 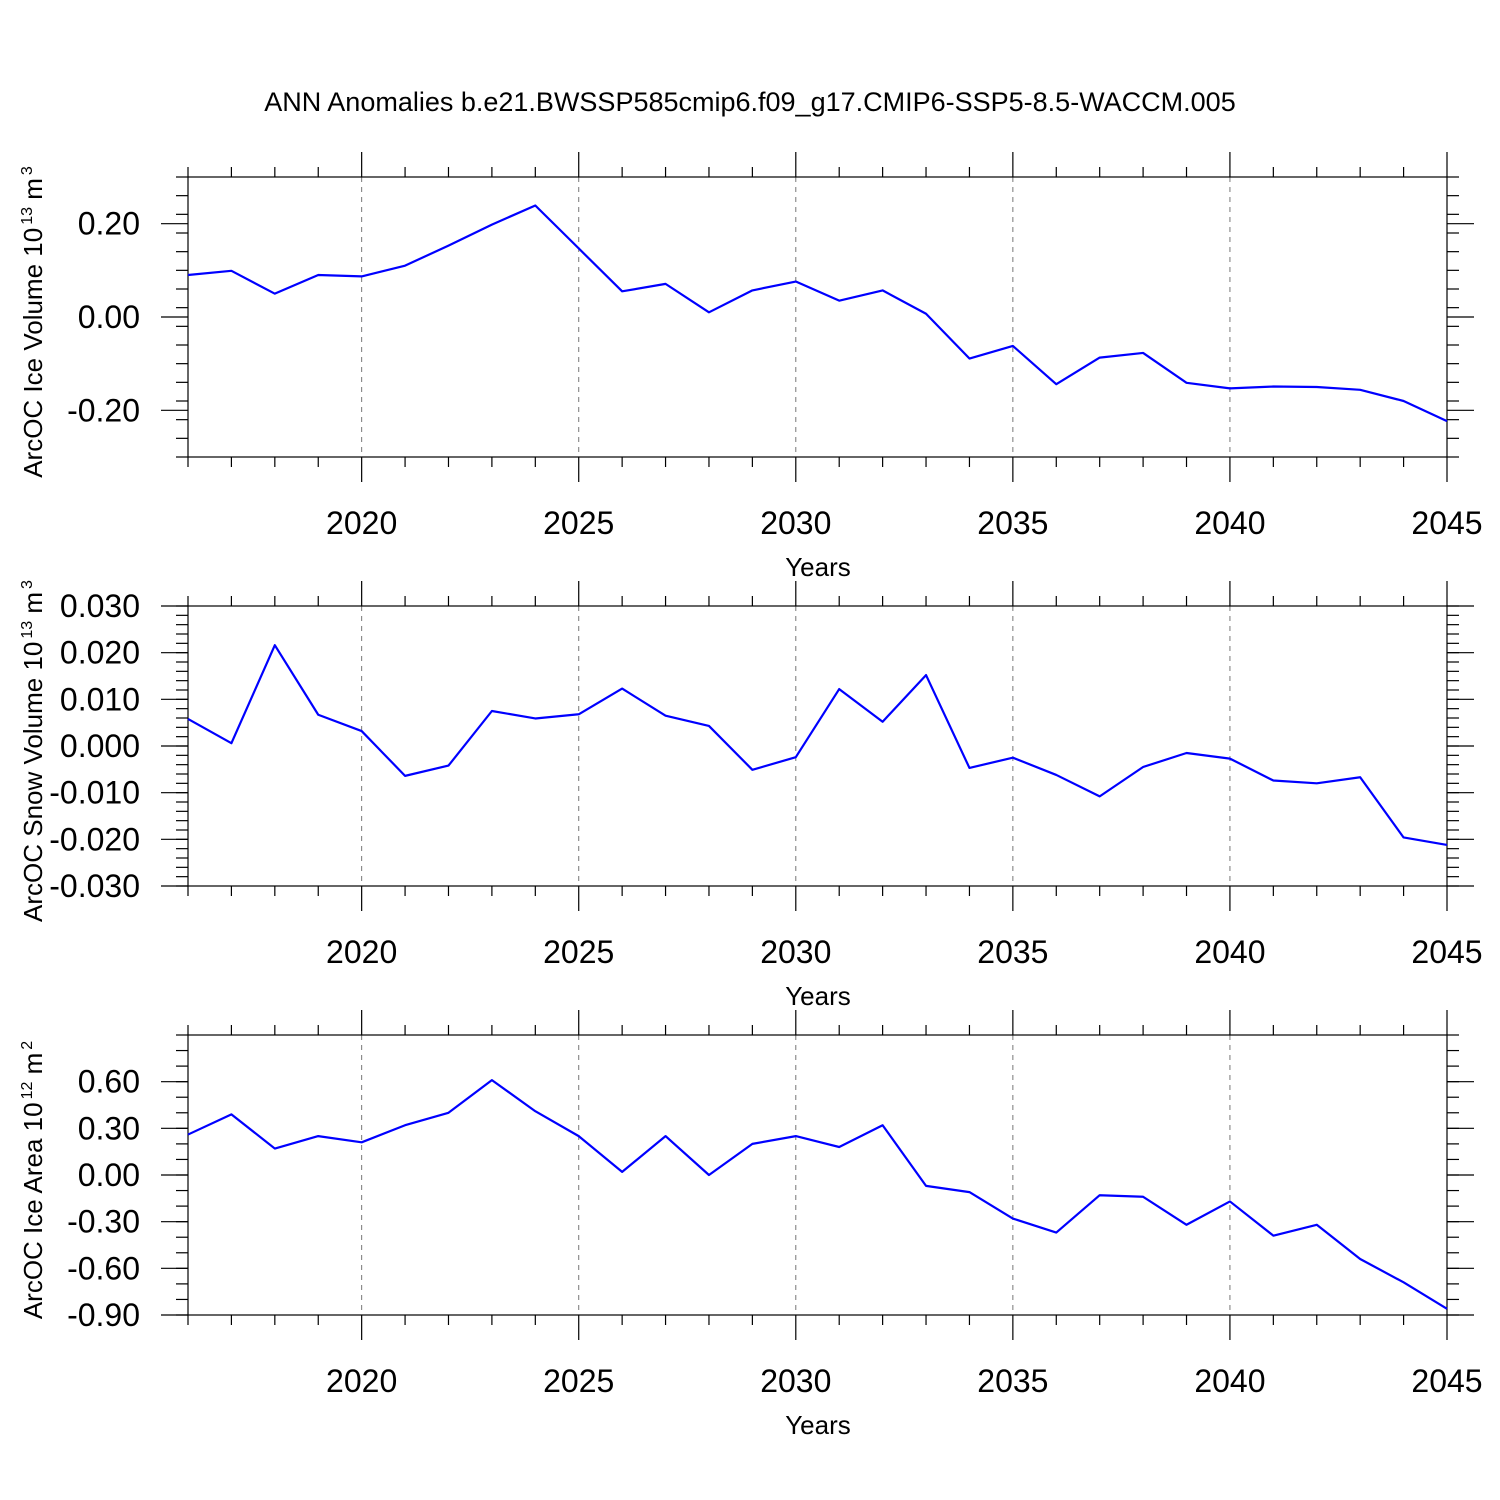 I want to click on y-axis-title: ArcOC Ice Area 10 12 m 2, so click(x=33, y=1180).